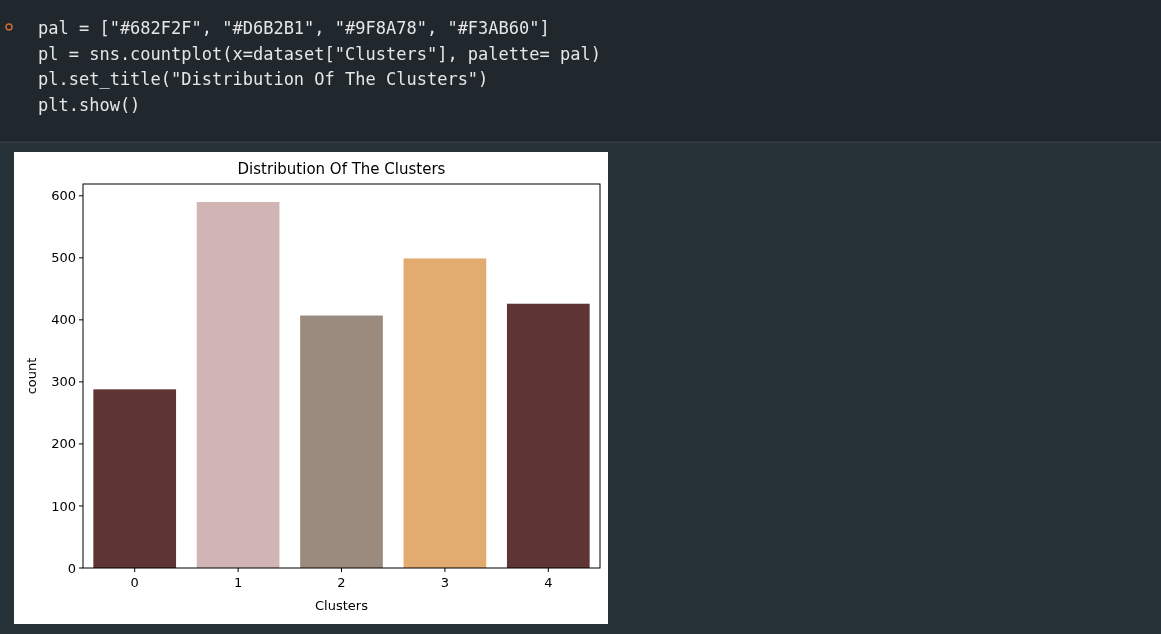 The height and width of the screenshot is (634, 1161). Describe the element at coordinates (319, 53) in the screenshot. I see `text: pl = sns.countplot(x=dataset["Clusters"], palette= pal)` at that location.